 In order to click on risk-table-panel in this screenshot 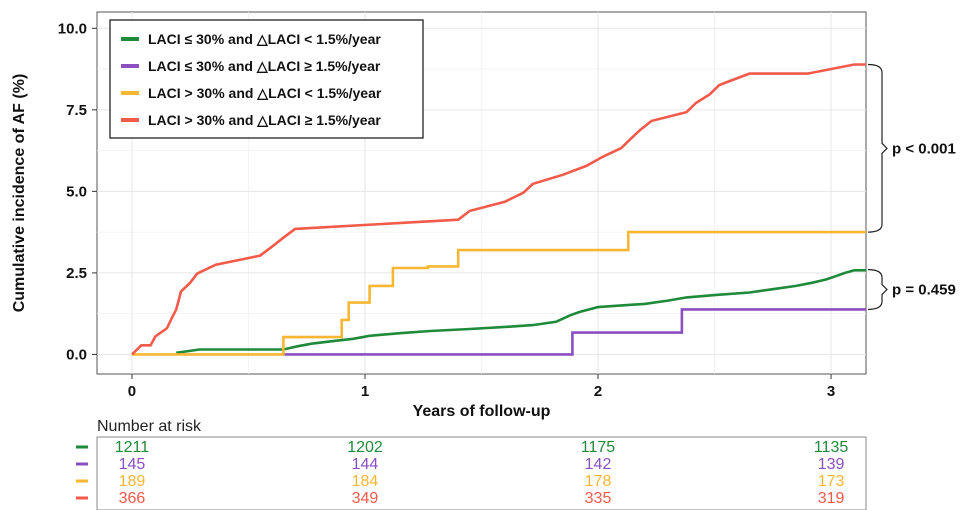, I will do `click(481, 473)`.